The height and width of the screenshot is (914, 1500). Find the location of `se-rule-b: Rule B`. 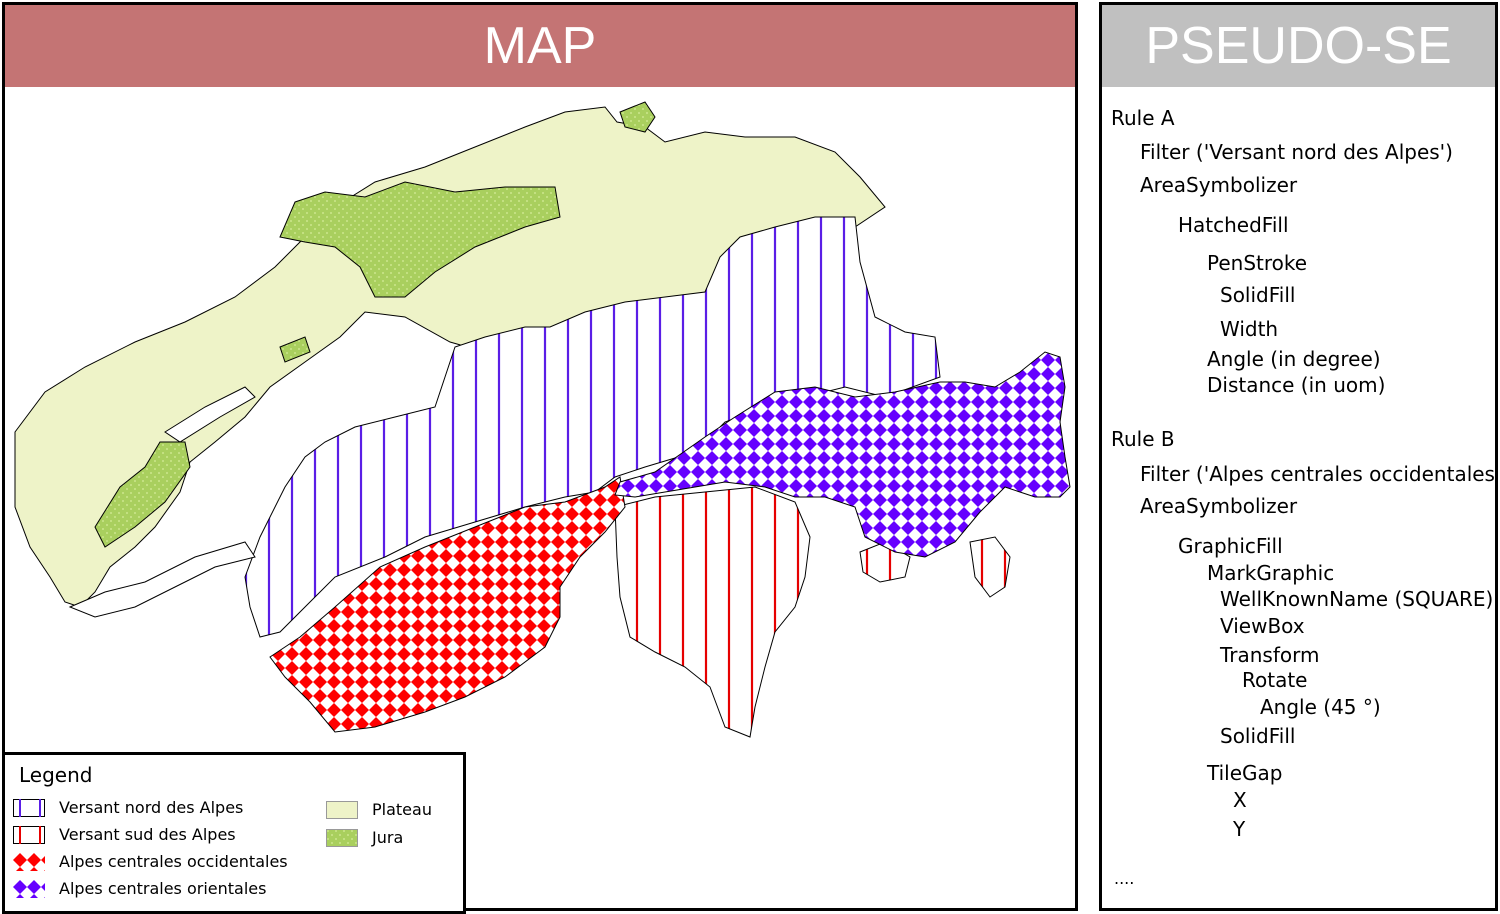

se-rule-b: Rule B is located at coordinates (1143, 439).